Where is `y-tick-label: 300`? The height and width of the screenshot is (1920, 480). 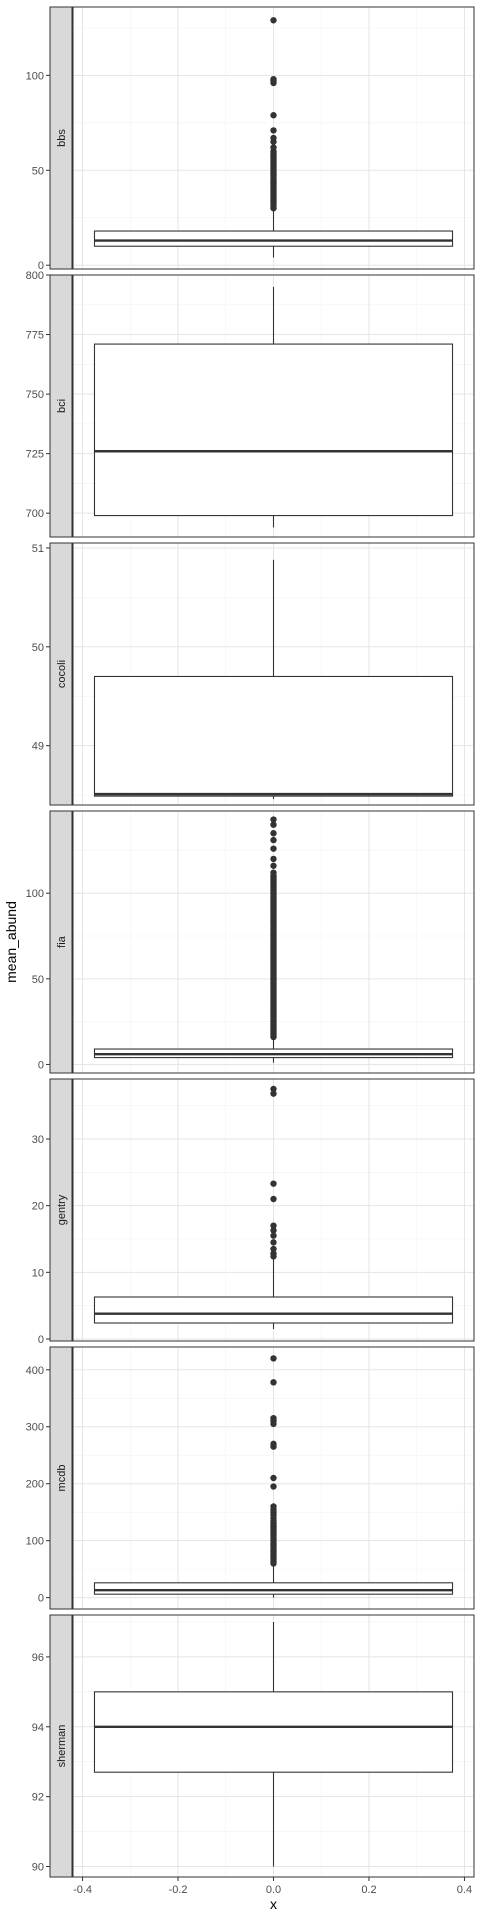
y-tick-label: 300 is located at coordinates (35, 1428).